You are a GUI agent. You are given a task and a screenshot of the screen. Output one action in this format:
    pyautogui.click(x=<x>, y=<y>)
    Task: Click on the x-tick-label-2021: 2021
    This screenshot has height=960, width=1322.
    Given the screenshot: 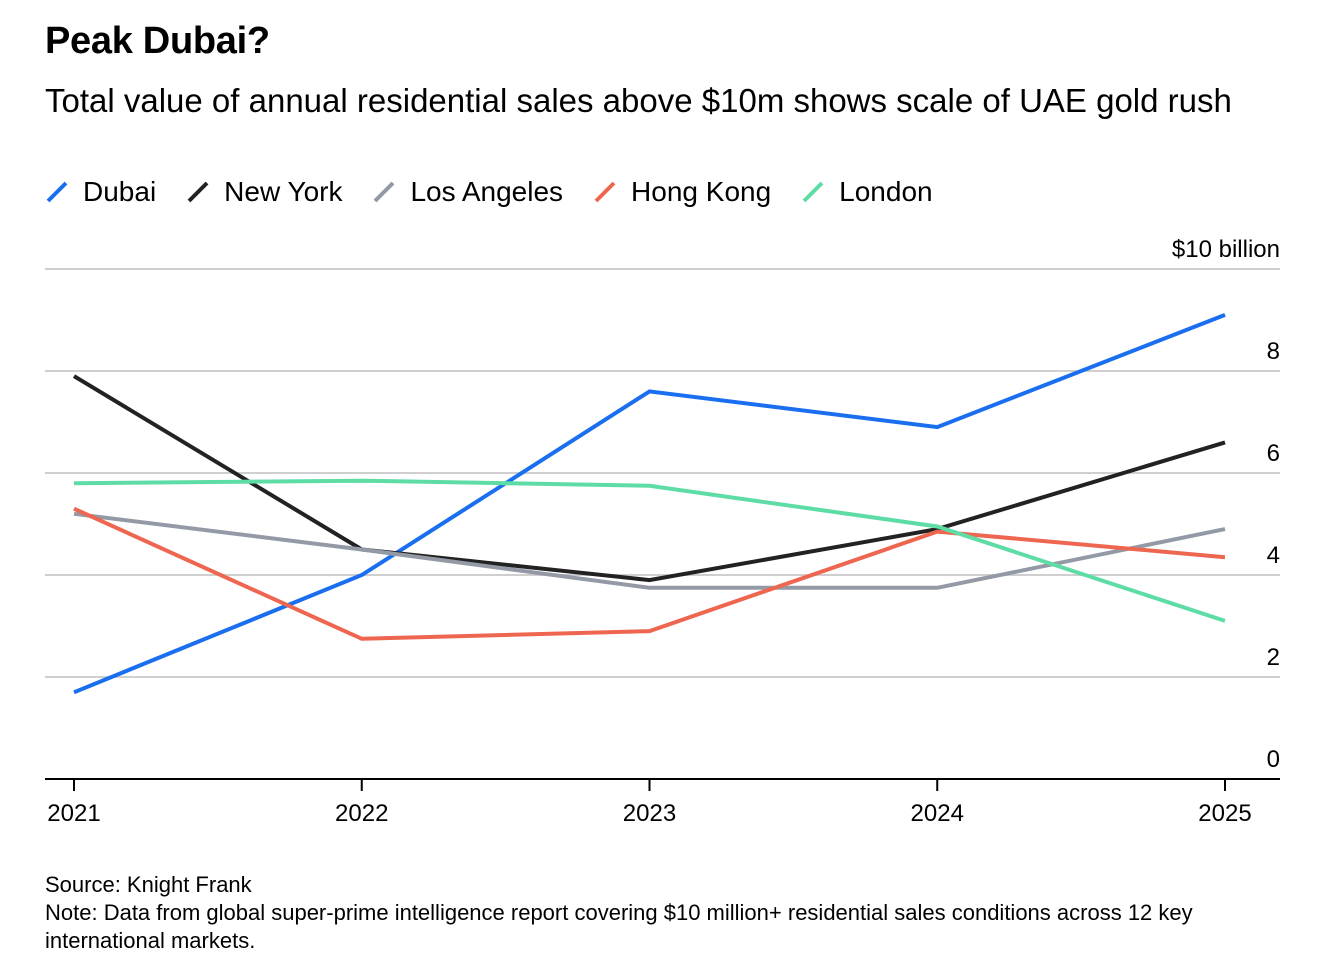 What is the action you would take?
    pyautogui.click(x=73, y=813)
    